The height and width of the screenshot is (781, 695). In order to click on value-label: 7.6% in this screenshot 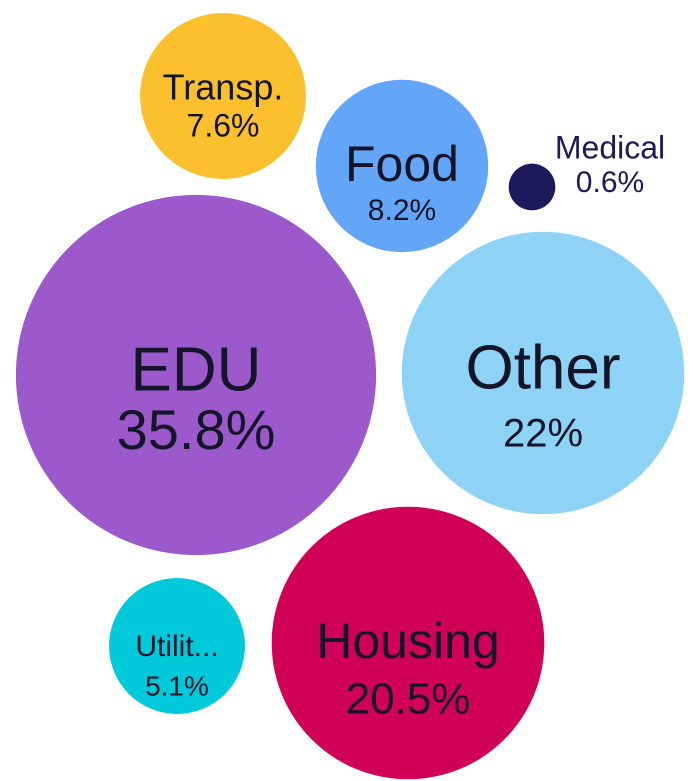, I will do `click(223, 125)`.